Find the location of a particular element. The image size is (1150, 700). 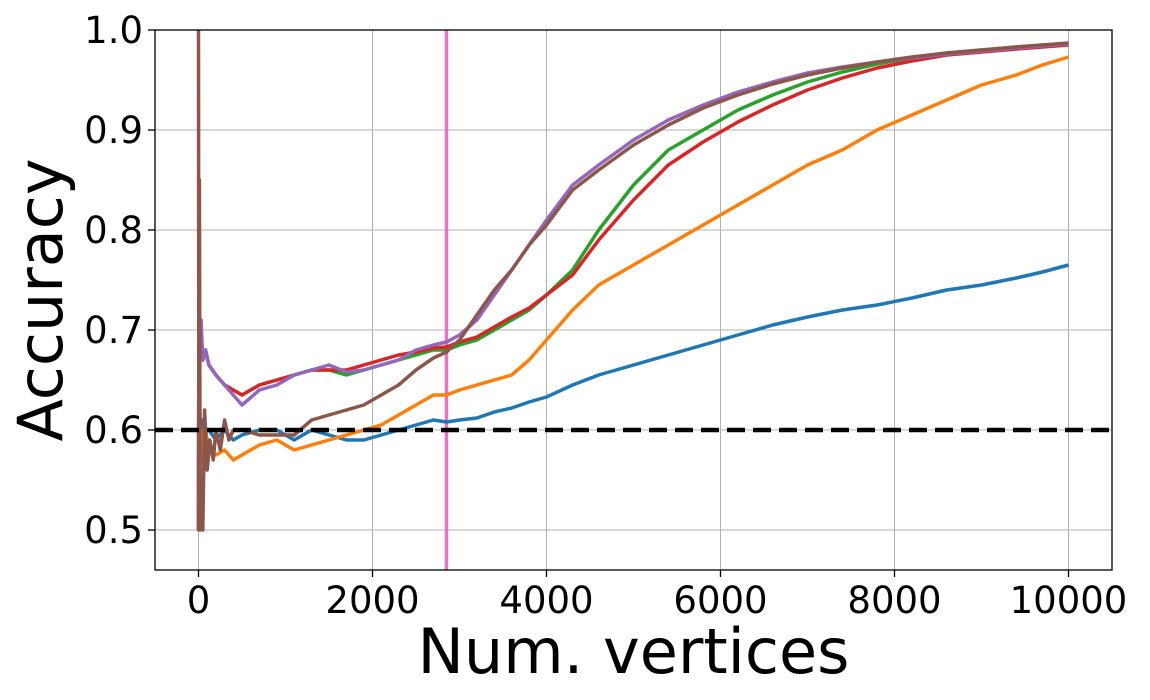

y-tick-label: 0.5 is located at coordinates (113, 530).